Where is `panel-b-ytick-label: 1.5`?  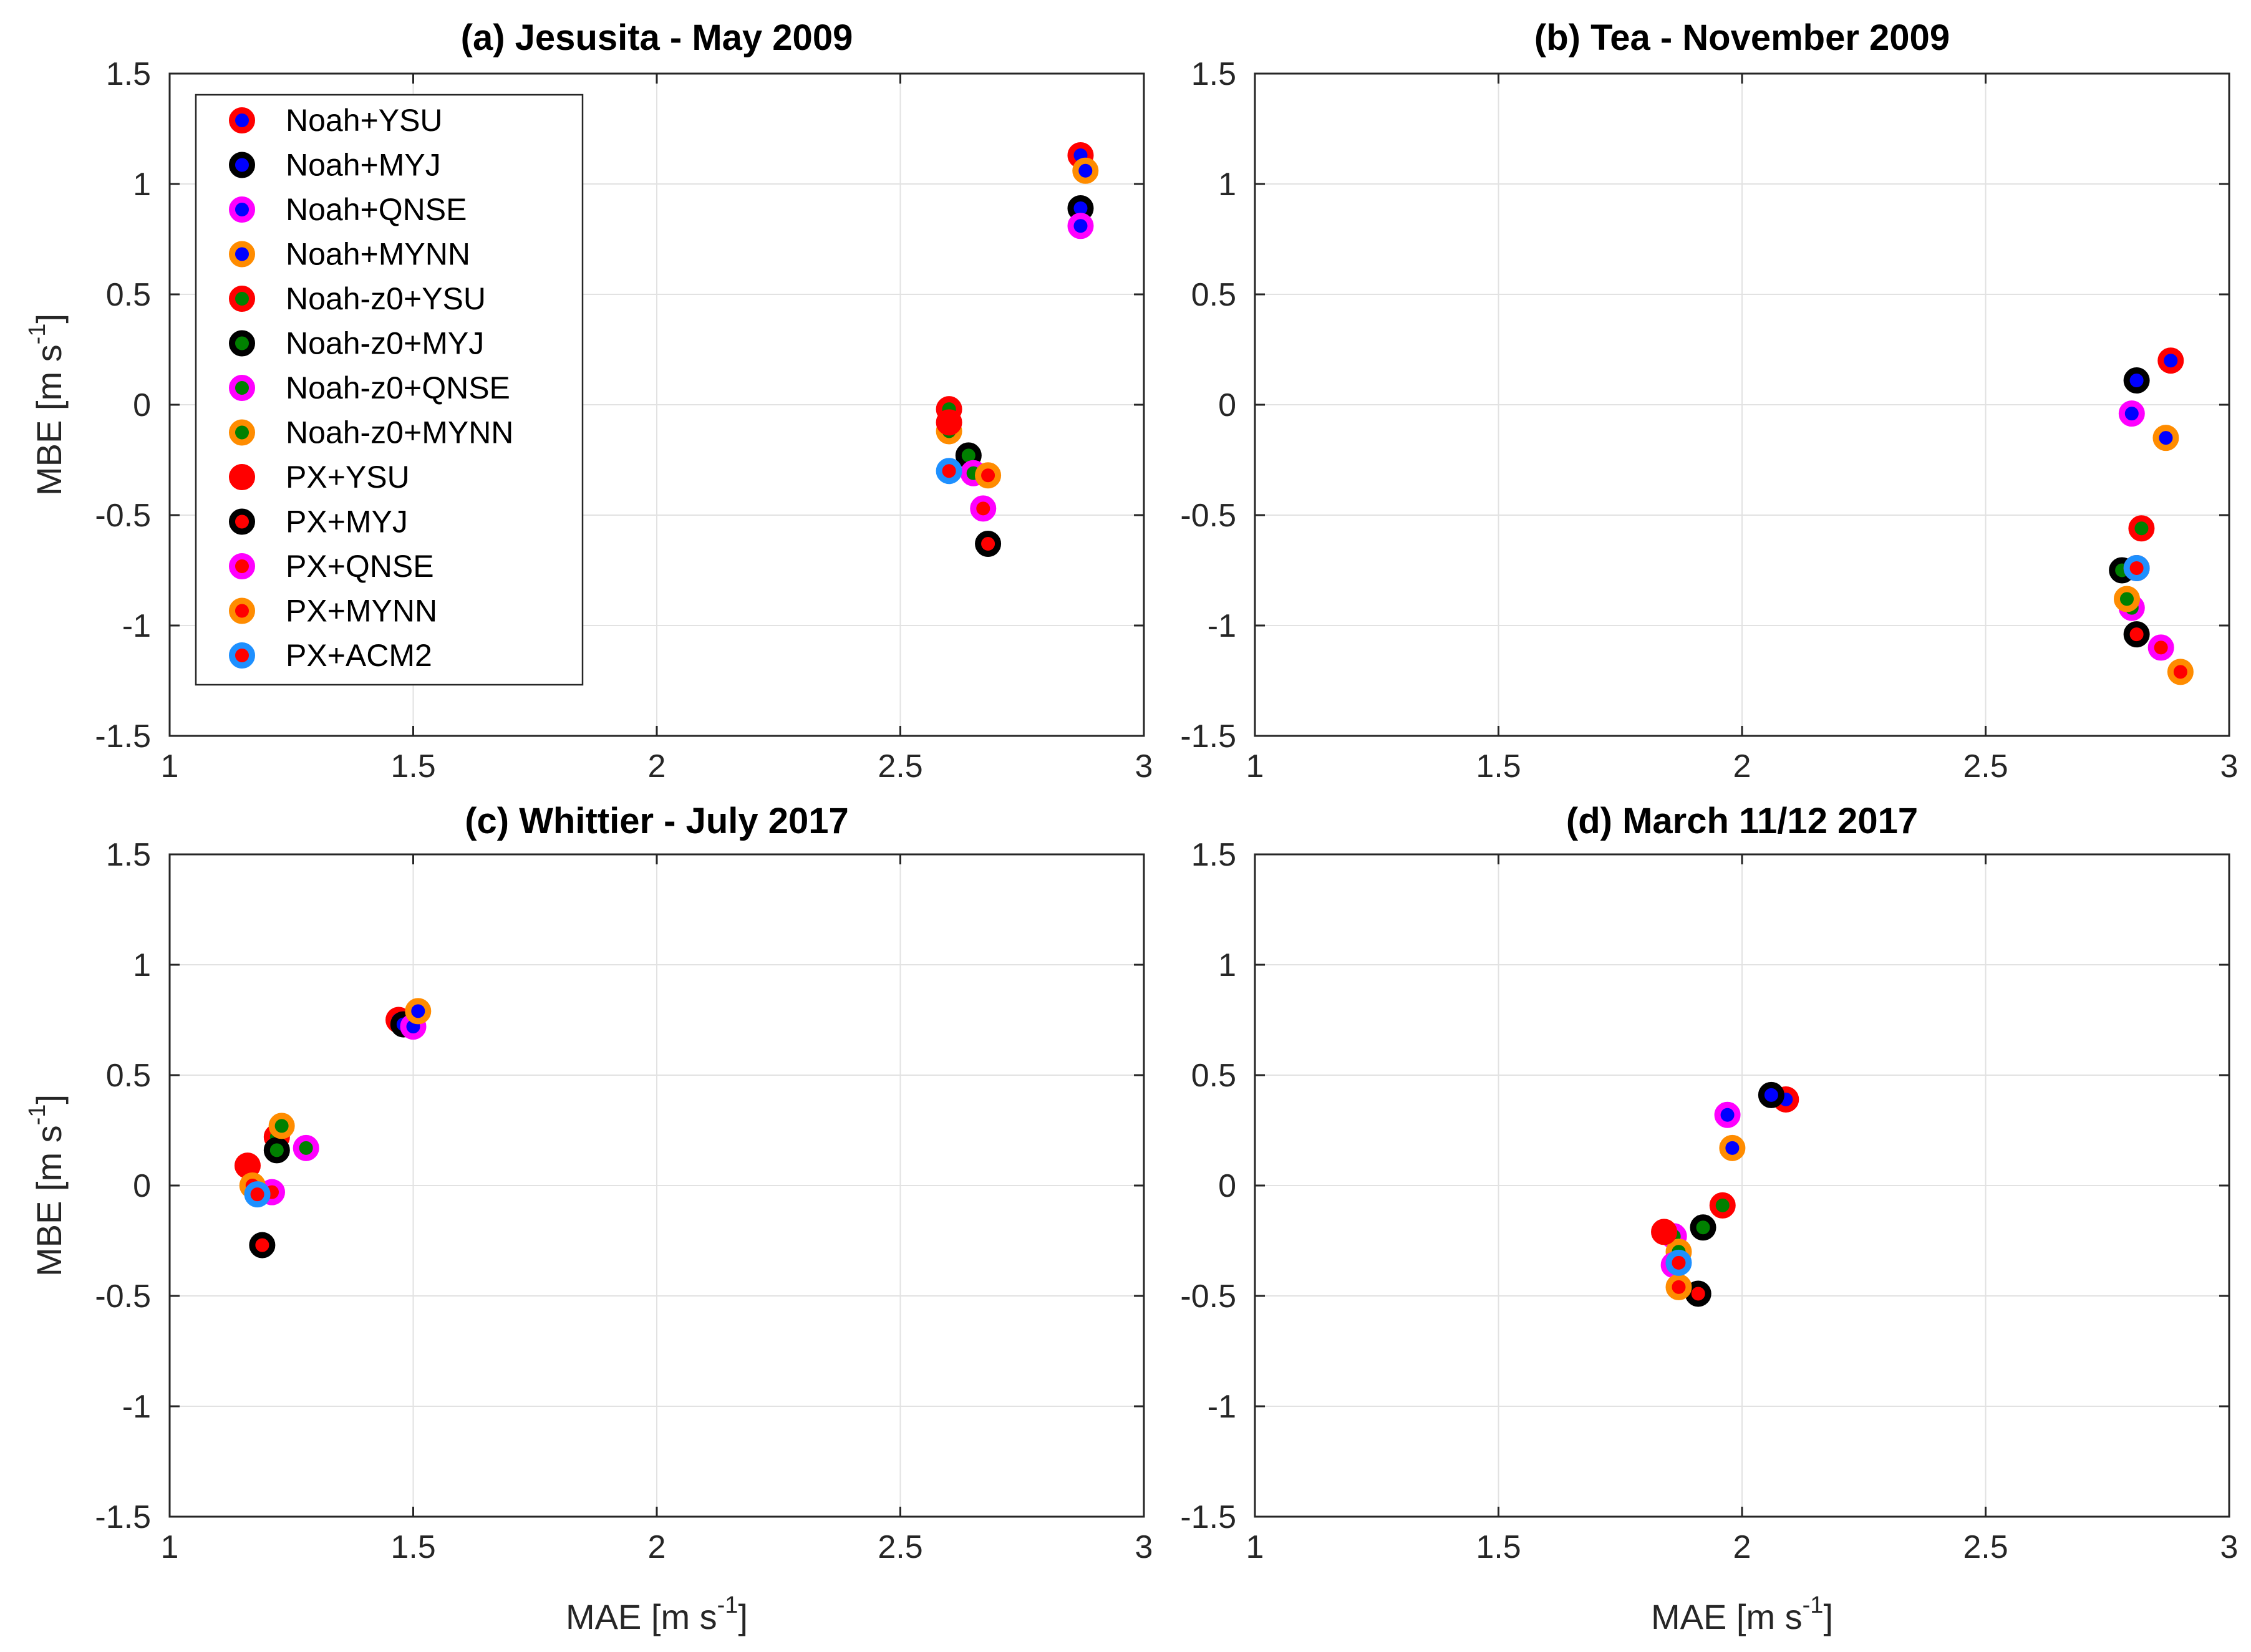
panel-b-ytick-label: 1.5 is located at coordinates (1213, 74).